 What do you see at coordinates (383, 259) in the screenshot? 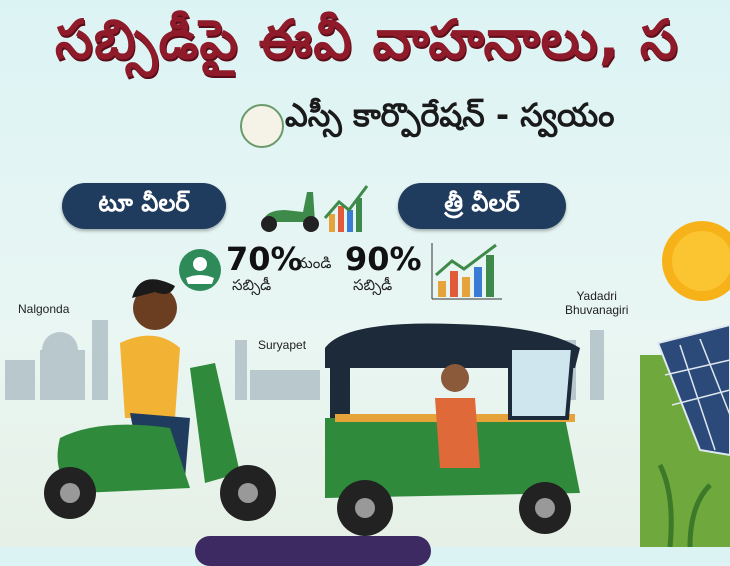
I see `subsidy-to-value: 90%` at bounding box center [383, 259].